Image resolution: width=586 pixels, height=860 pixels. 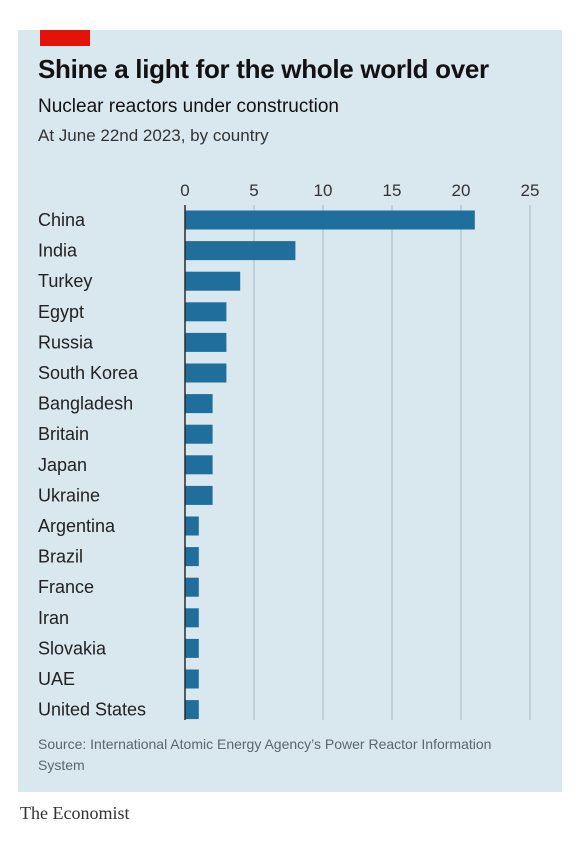 I want to click on category-label: Ukraine, so click(x=69, y=495).